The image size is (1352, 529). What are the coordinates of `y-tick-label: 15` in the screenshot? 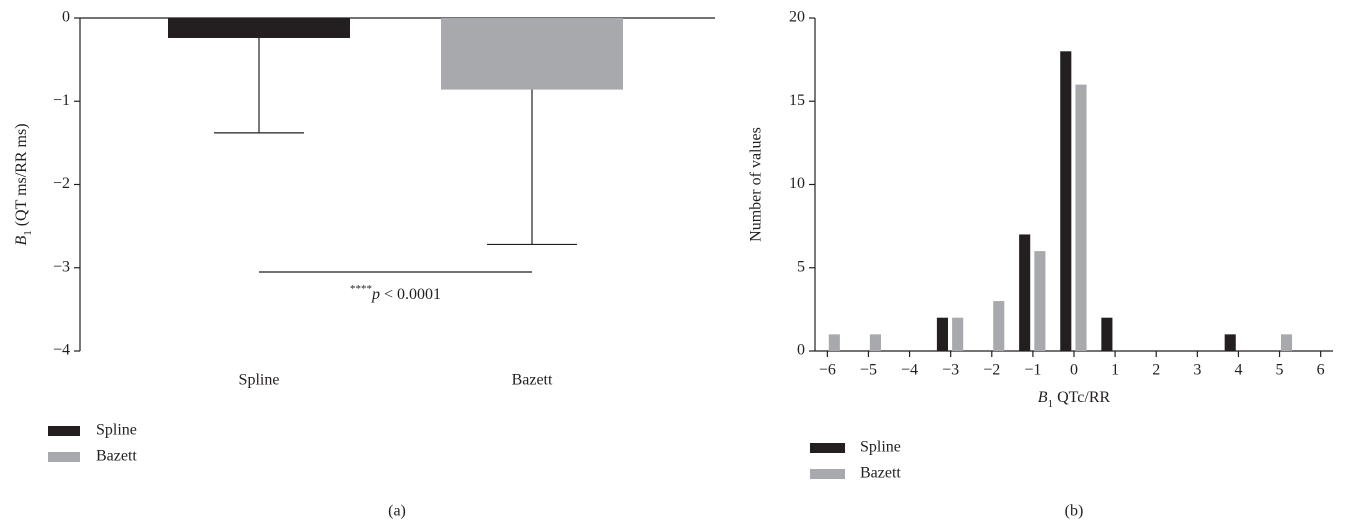 It's located at (797, 100).